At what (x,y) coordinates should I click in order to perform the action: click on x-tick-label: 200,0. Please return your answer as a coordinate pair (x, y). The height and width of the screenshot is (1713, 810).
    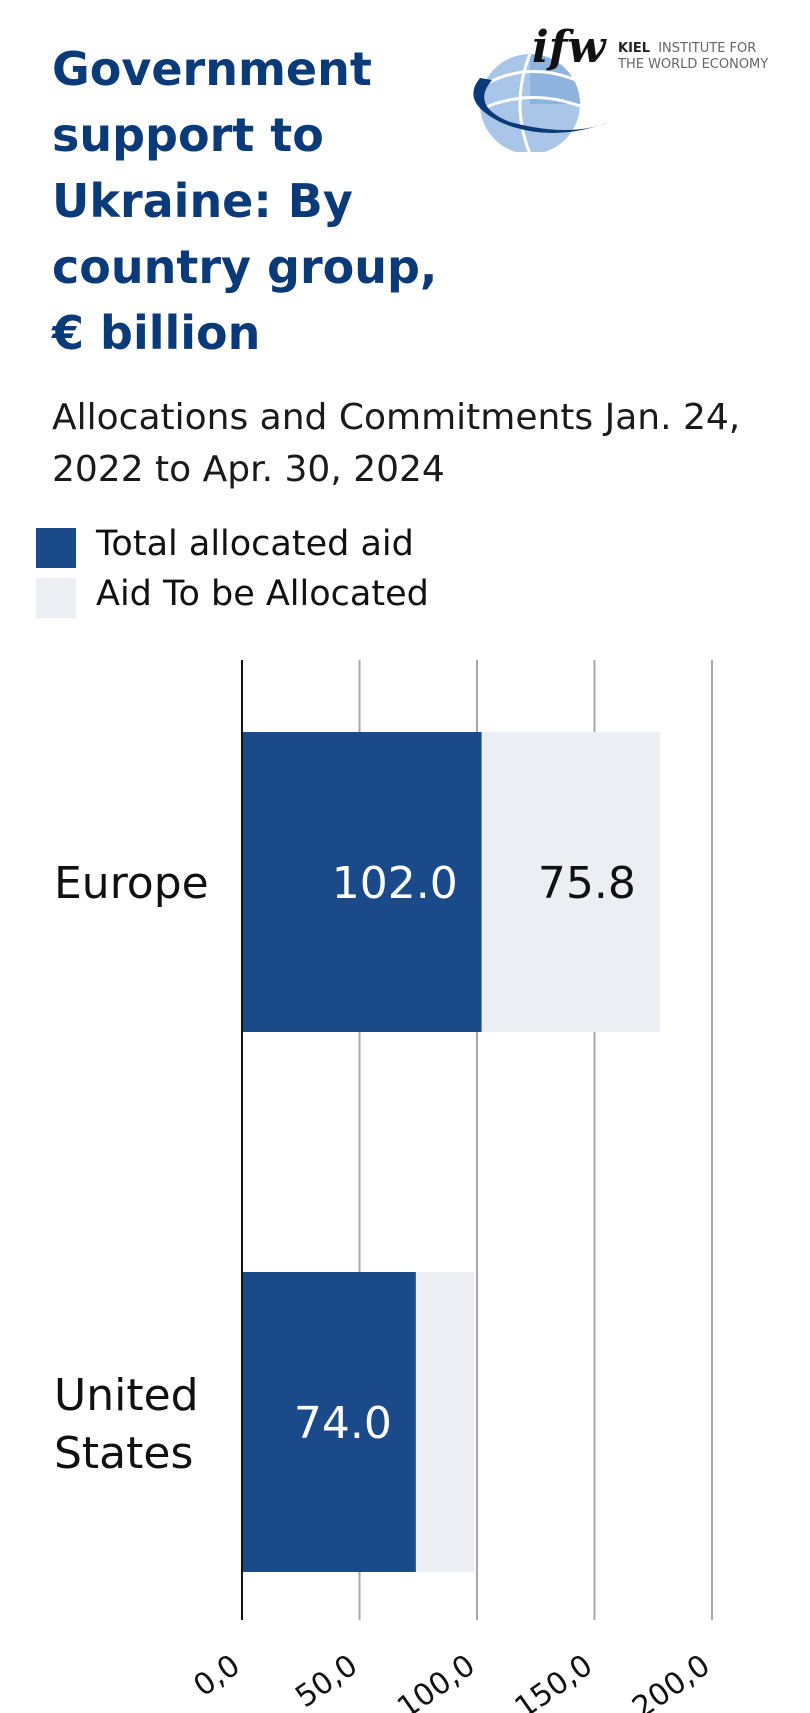
    Looking at the image, I should click on (671, 1680).